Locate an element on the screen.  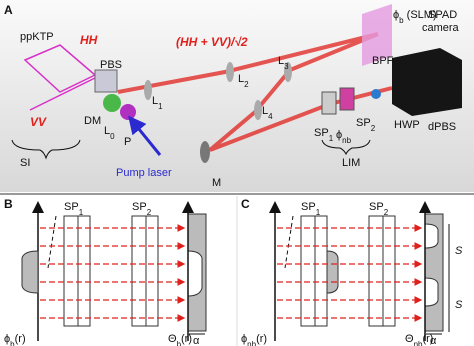
label-text: HH is located at coordinates (89, 40).